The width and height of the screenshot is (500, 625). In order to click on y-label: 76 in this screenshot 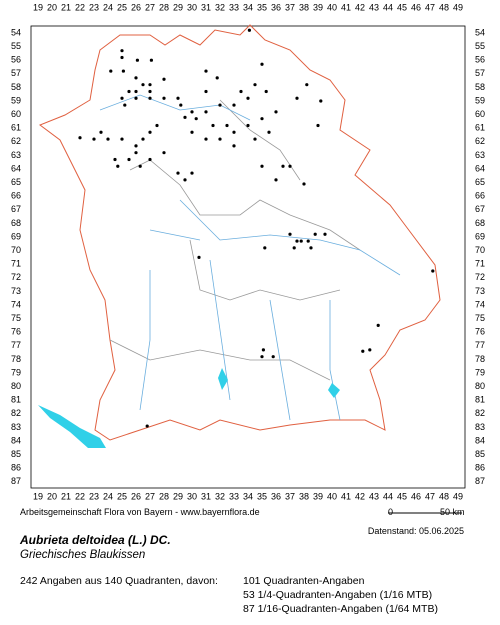, I will do `click(16, 332)`.